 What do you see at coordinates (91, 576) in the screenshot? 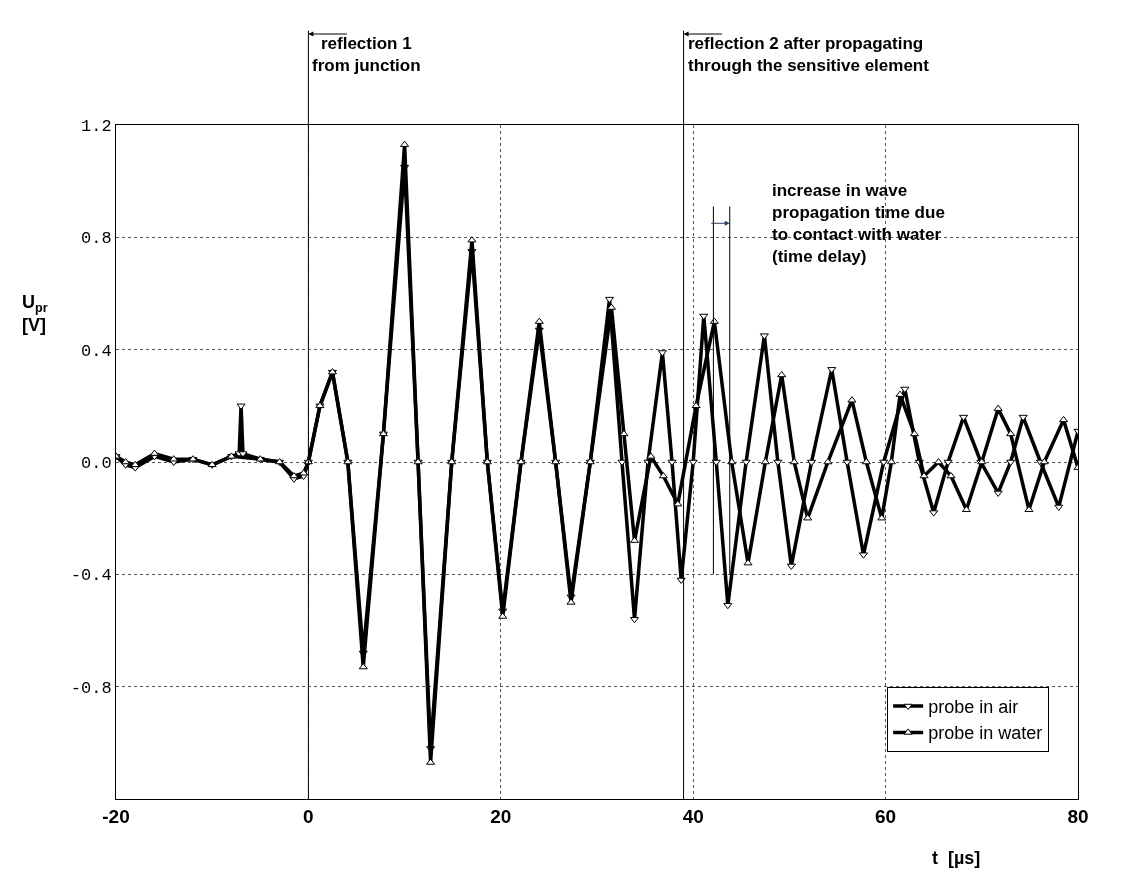
I see `y-tick-label: -0.4` at bounding box center [91, 576].